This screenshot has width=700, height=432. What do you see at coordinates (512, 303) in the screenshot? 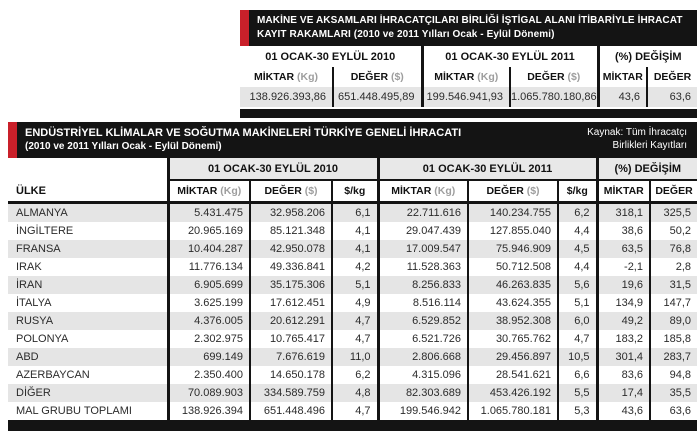
I see `value-cell: 43.624.355` at bounding box center [512, 303].